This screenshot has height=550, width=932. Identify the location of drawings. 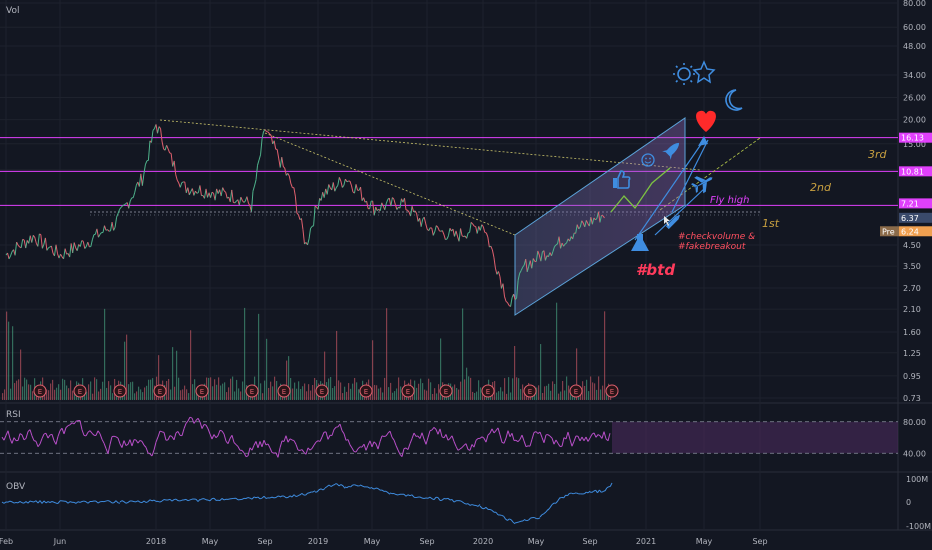
(676, 155).